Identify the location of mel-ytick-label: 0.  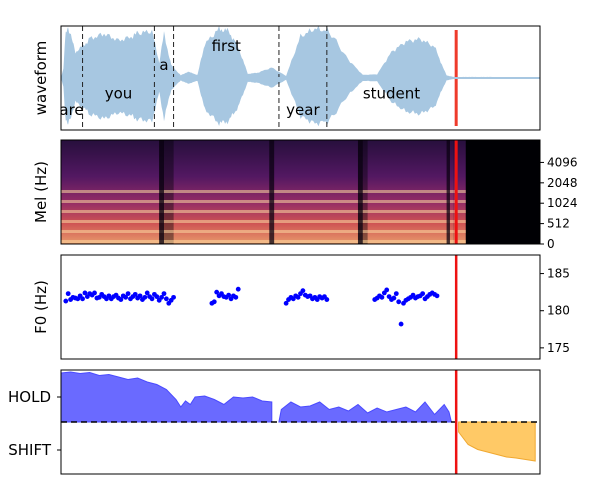
(551, 244).